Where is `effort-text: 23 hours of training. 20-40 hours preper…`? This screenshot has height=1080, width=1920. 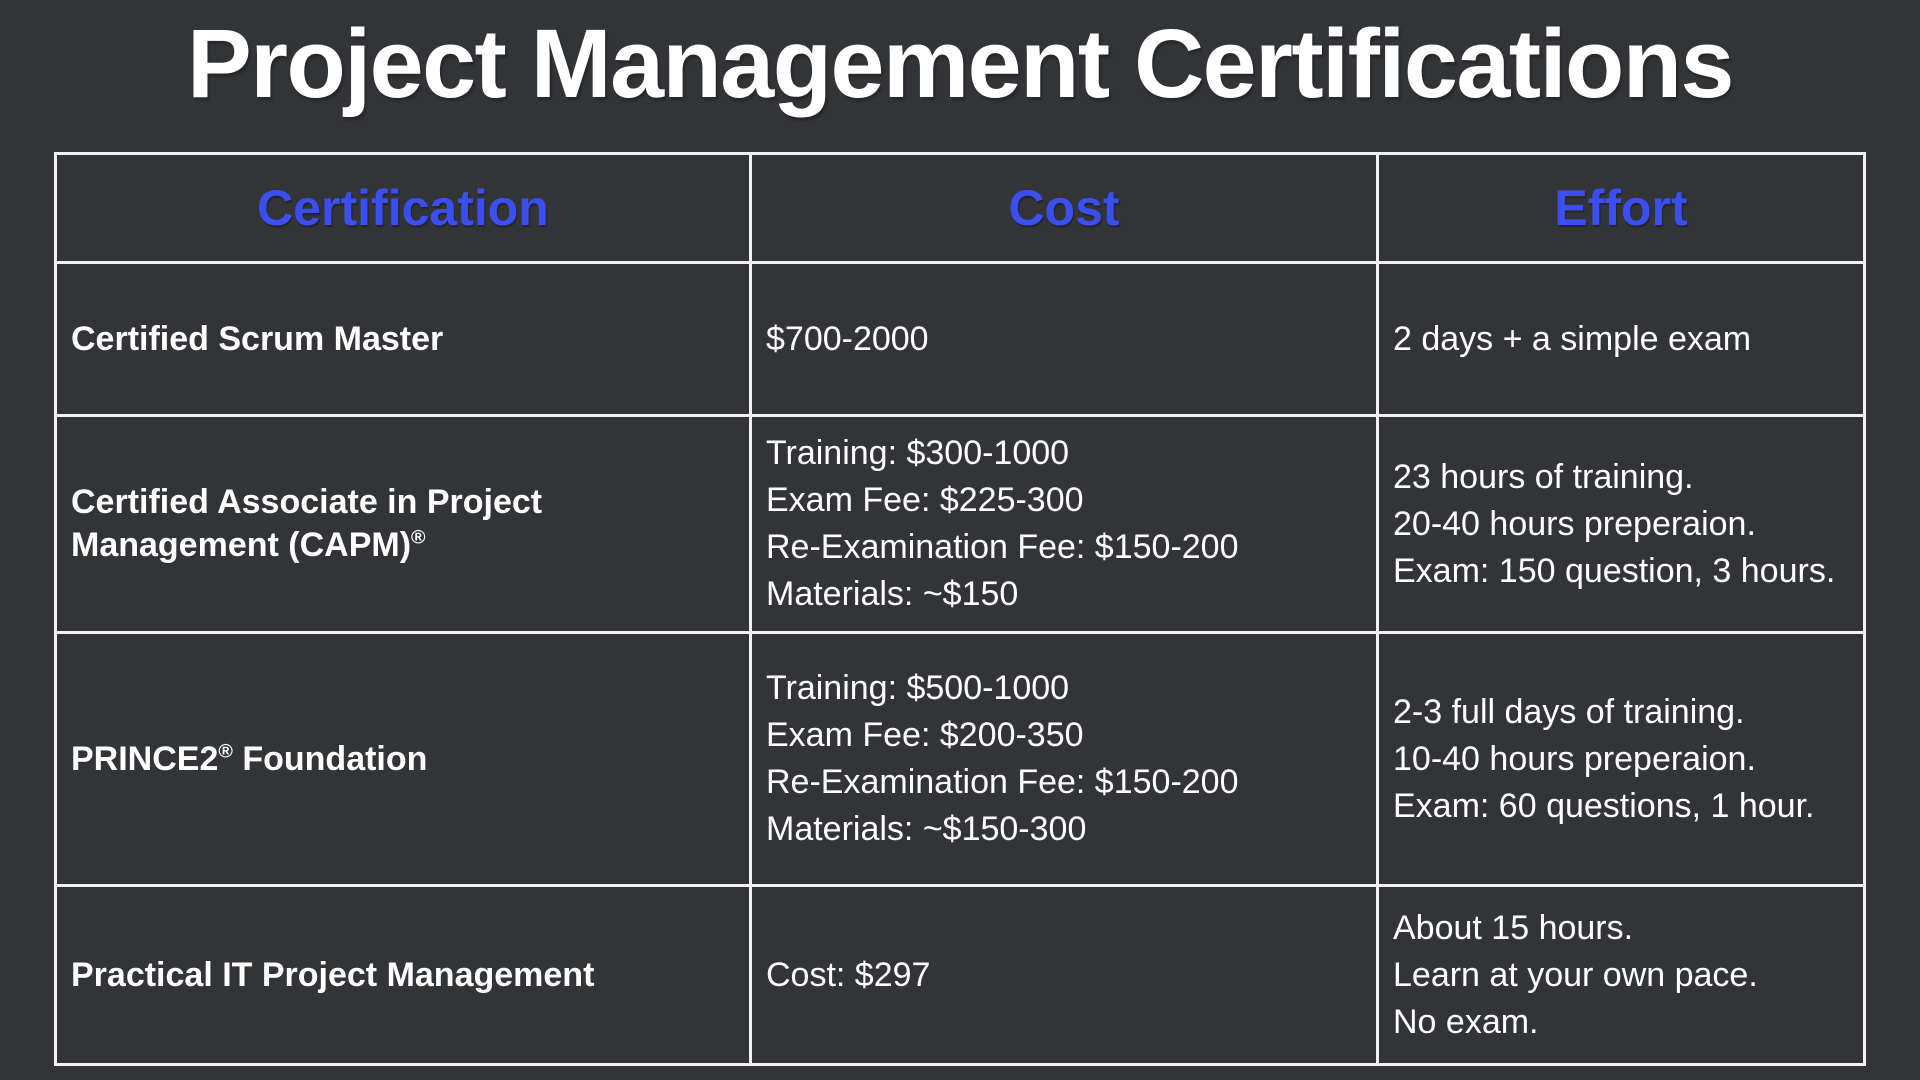
effort-text: 23 hours of training. 20-40 hours preper… is located at coordinates (1614, 523).